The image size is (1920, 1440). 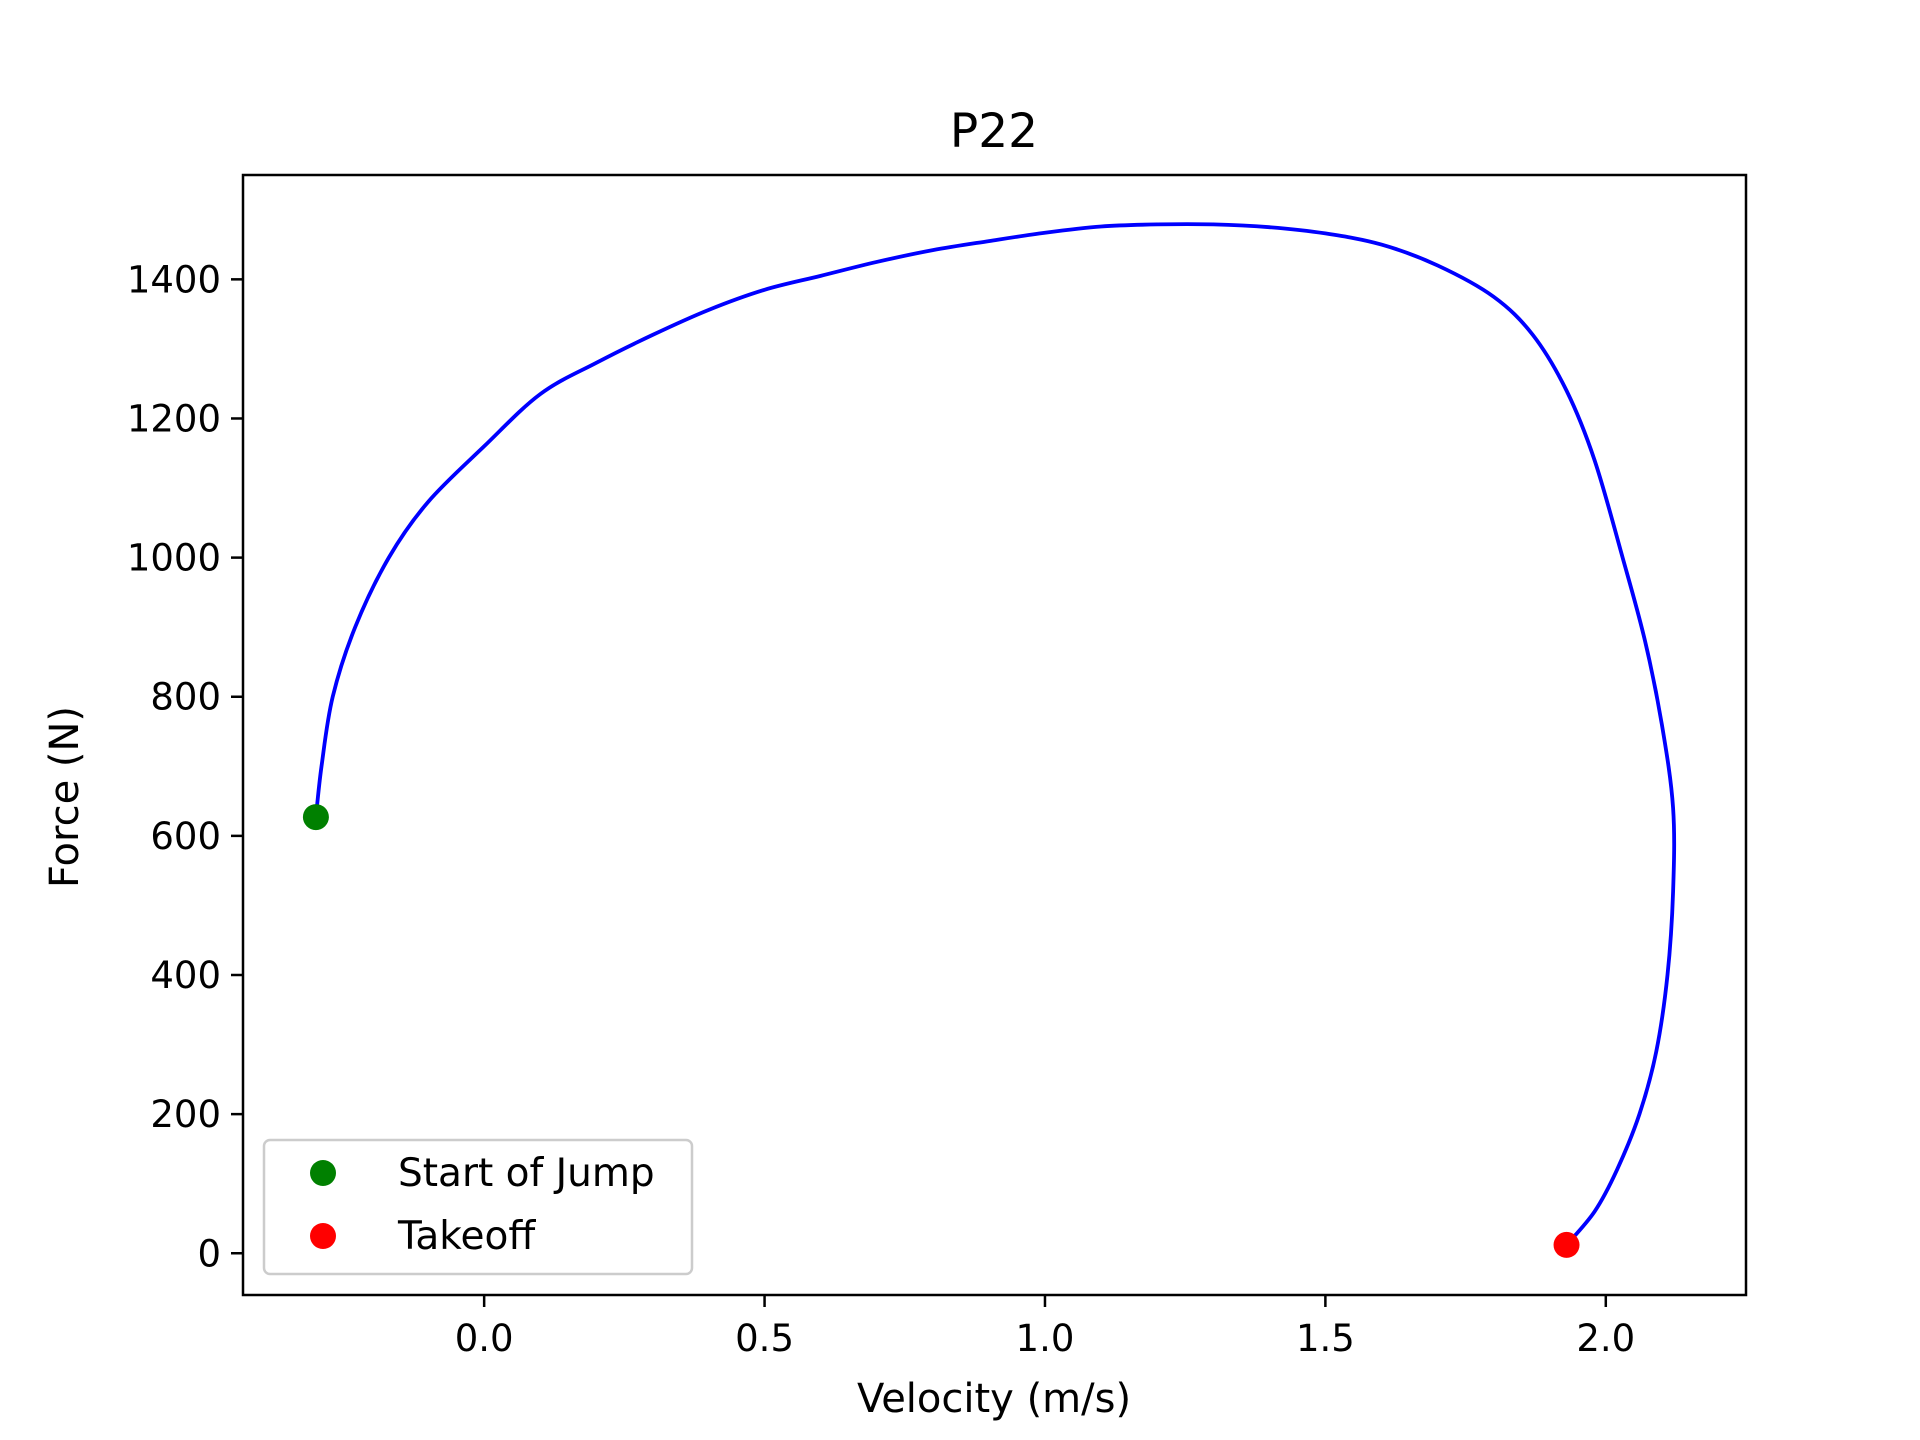 I want to click on x-tick-label: 1.0, so click(x=1045, y=1338).